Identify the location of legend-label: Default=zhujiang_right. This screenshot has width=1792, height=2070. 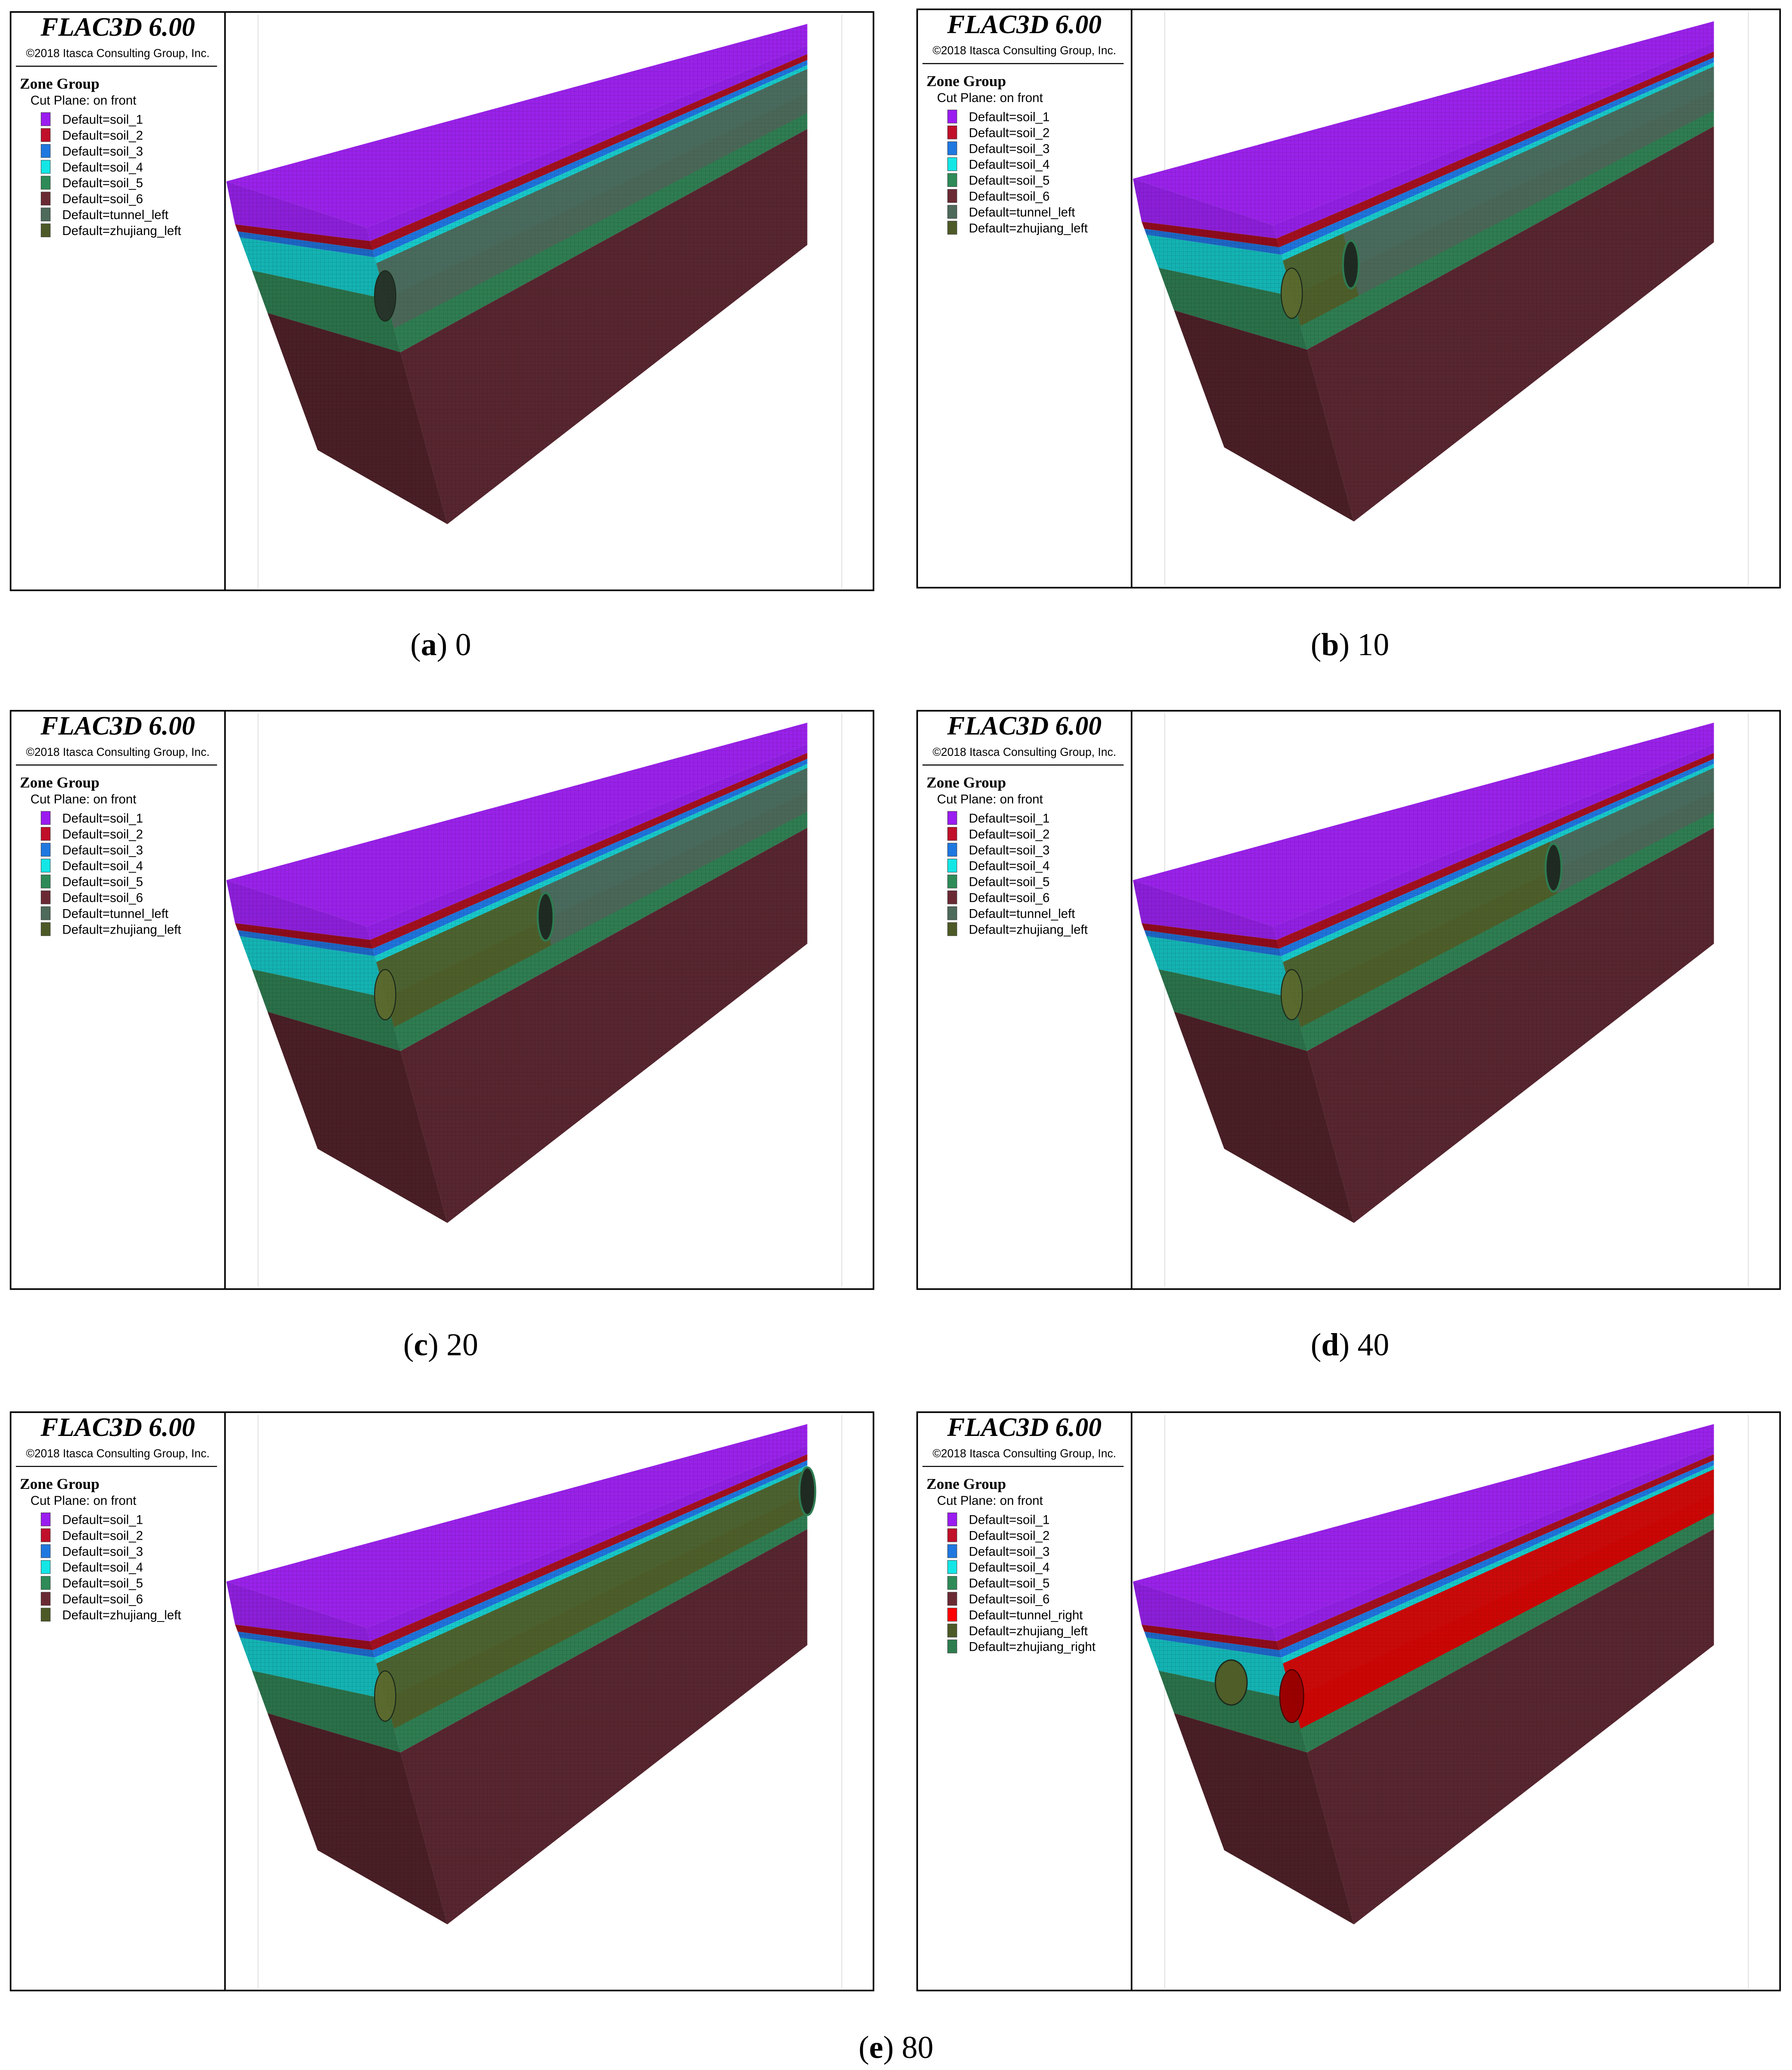
(1032, 1647).